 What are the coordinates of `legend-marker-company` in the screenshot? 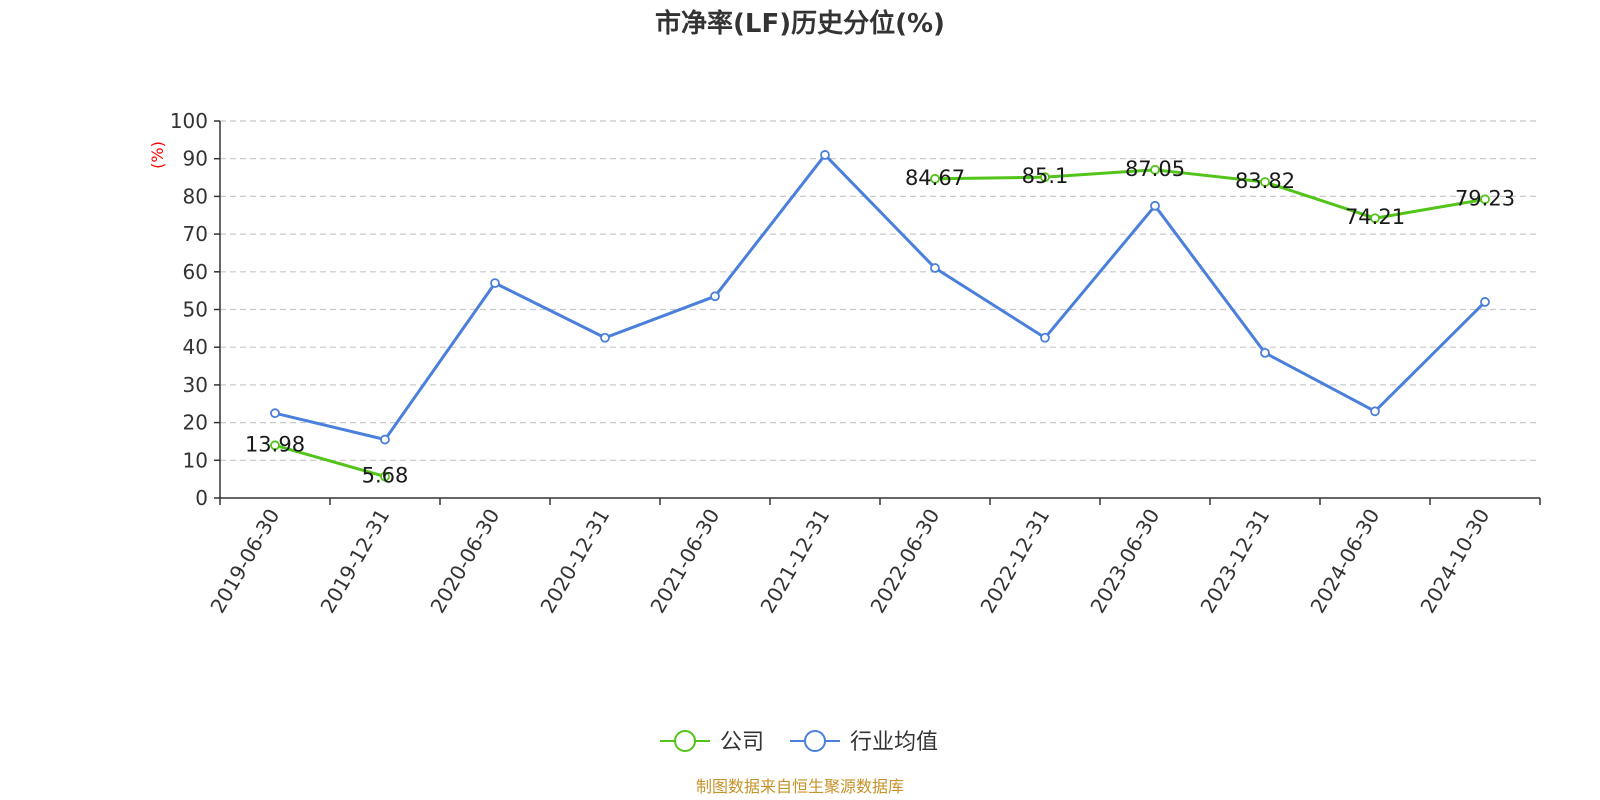 It's located at (685, 741).